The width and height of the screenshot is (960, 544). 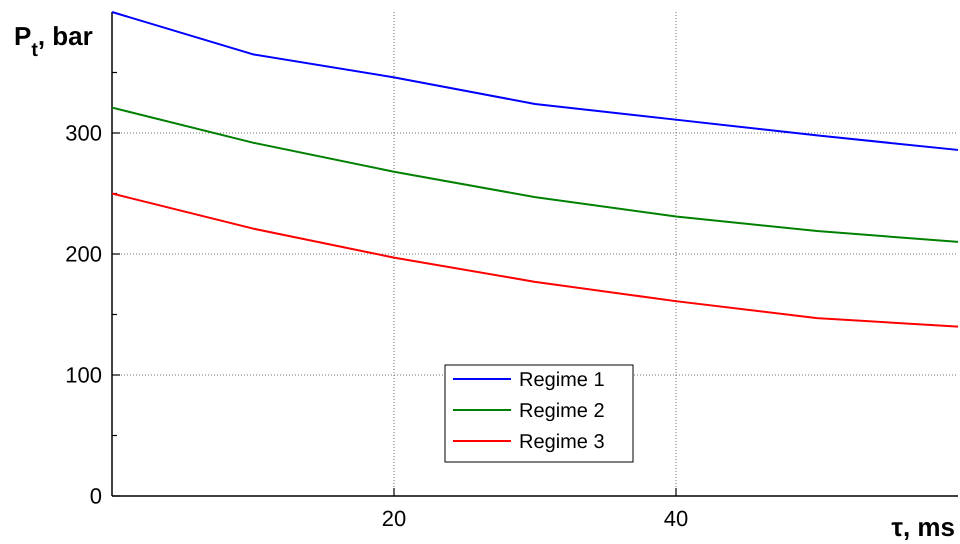 I want to click on y-tick-label: 0, so click(x=96, y=496).